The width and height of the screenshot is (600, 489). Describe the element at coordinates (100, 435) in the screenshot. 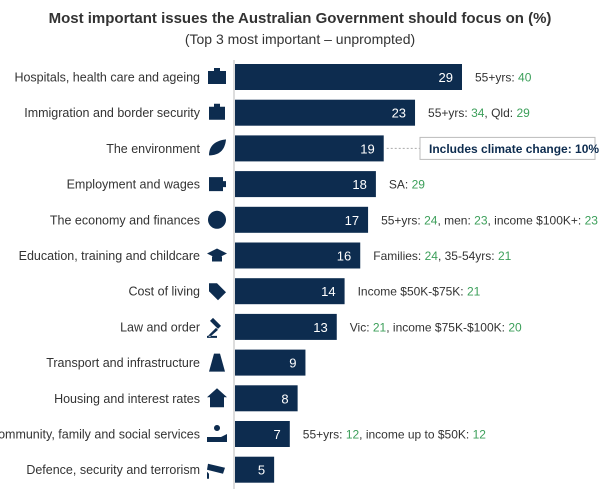

I see `category-label: Community, family and social services` at that location.